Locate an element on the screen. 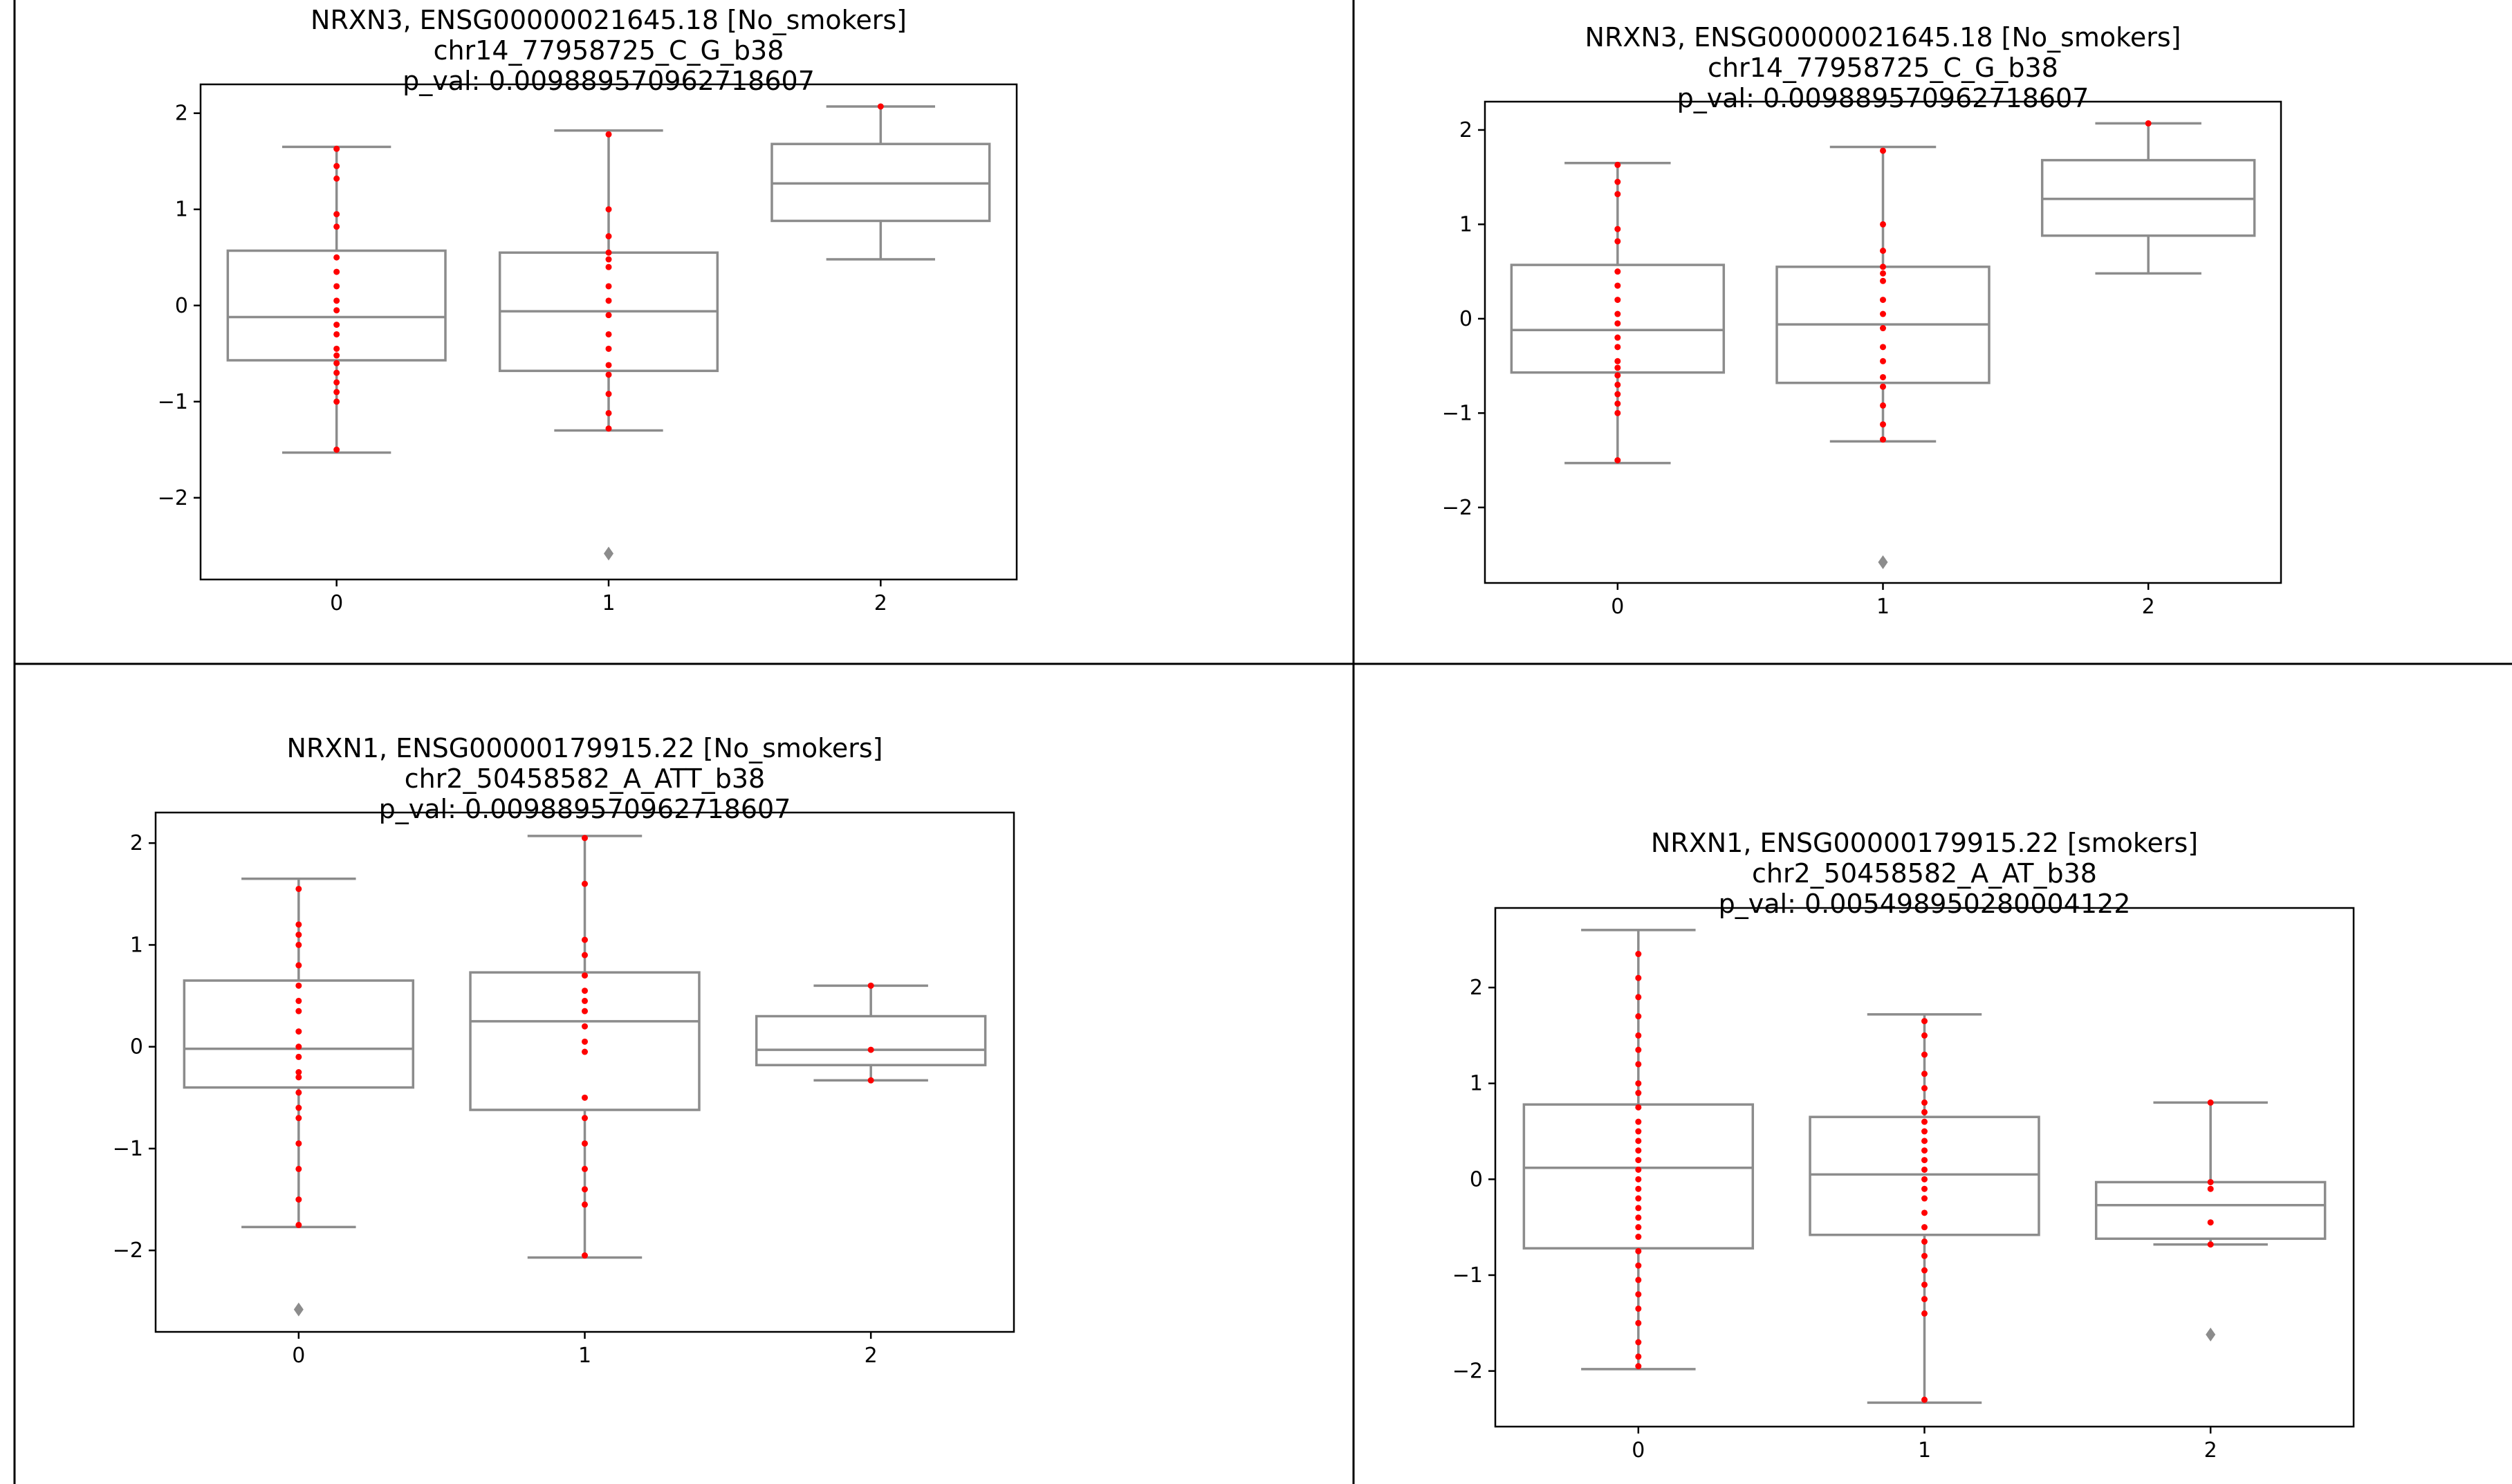 The image size is (2512, 1484). y-tick-label: 1 is located at coordinates (136, 945).